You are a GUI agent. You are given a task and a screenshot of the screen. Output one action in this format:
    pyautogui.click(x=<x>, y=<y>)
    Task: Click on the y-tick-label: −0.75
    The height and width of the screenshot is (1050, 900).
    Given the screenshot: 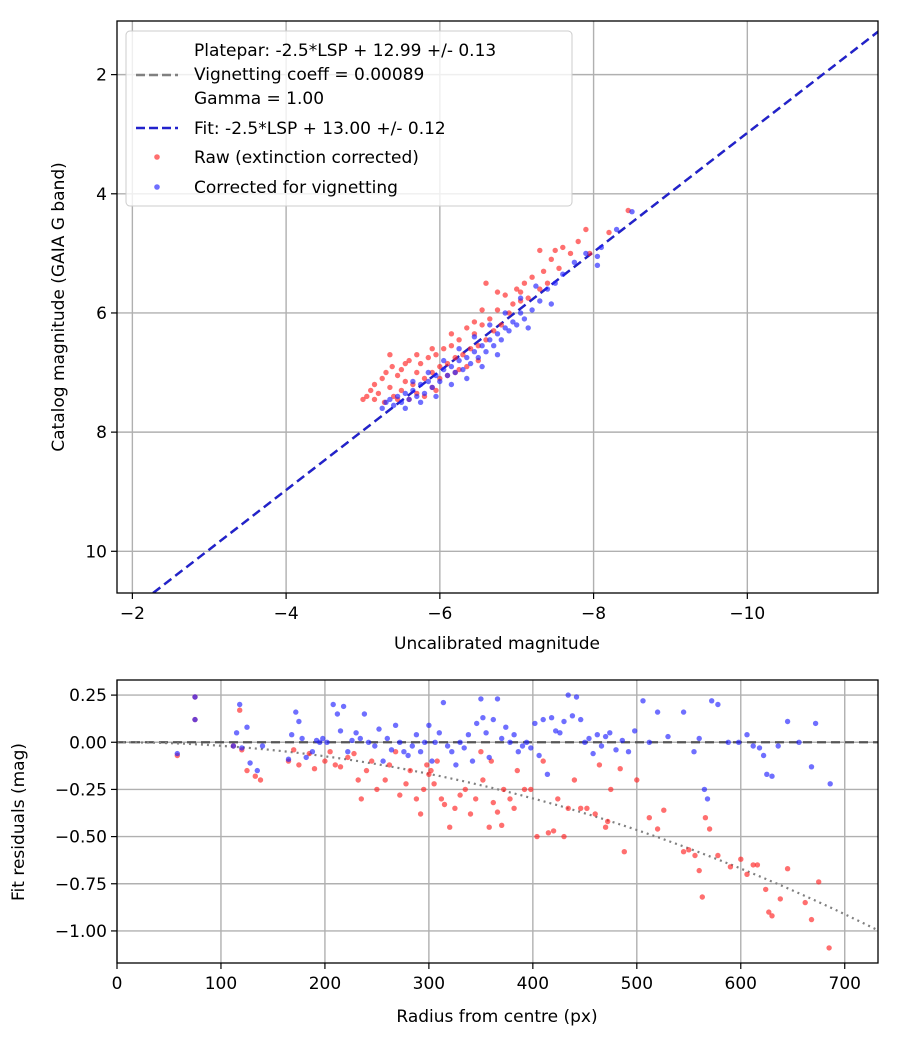 What is the action you would take?
    pyautogui.click(x=81, y=885)
    